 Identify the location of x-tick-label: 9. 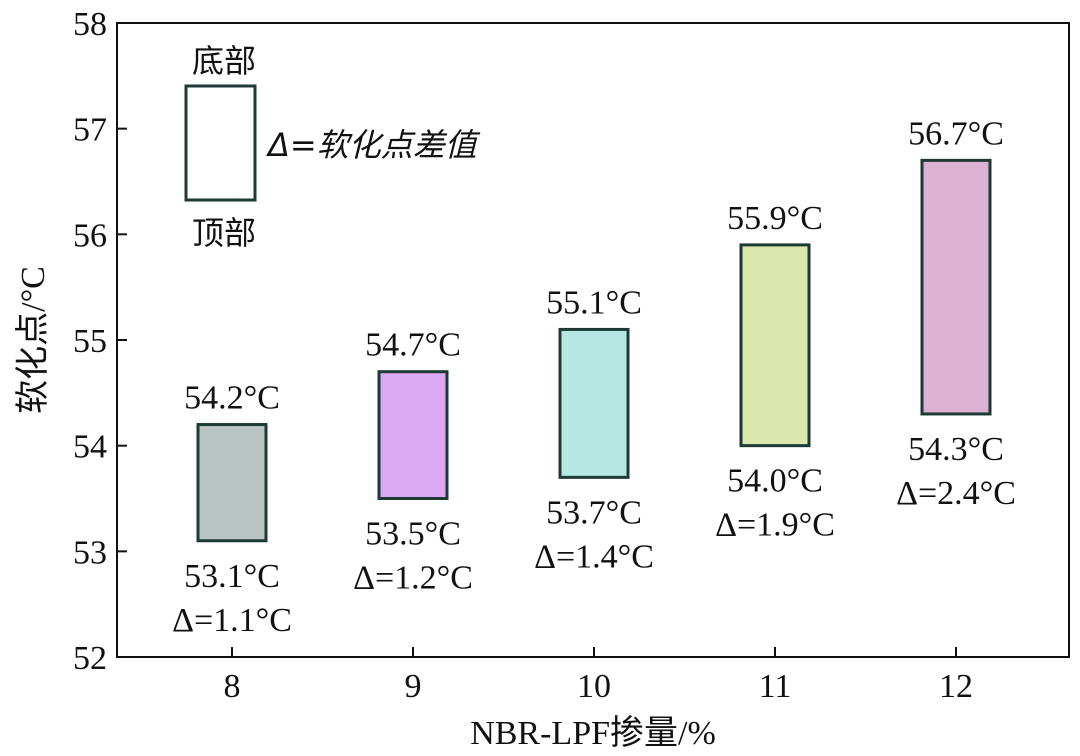
(413, 686).